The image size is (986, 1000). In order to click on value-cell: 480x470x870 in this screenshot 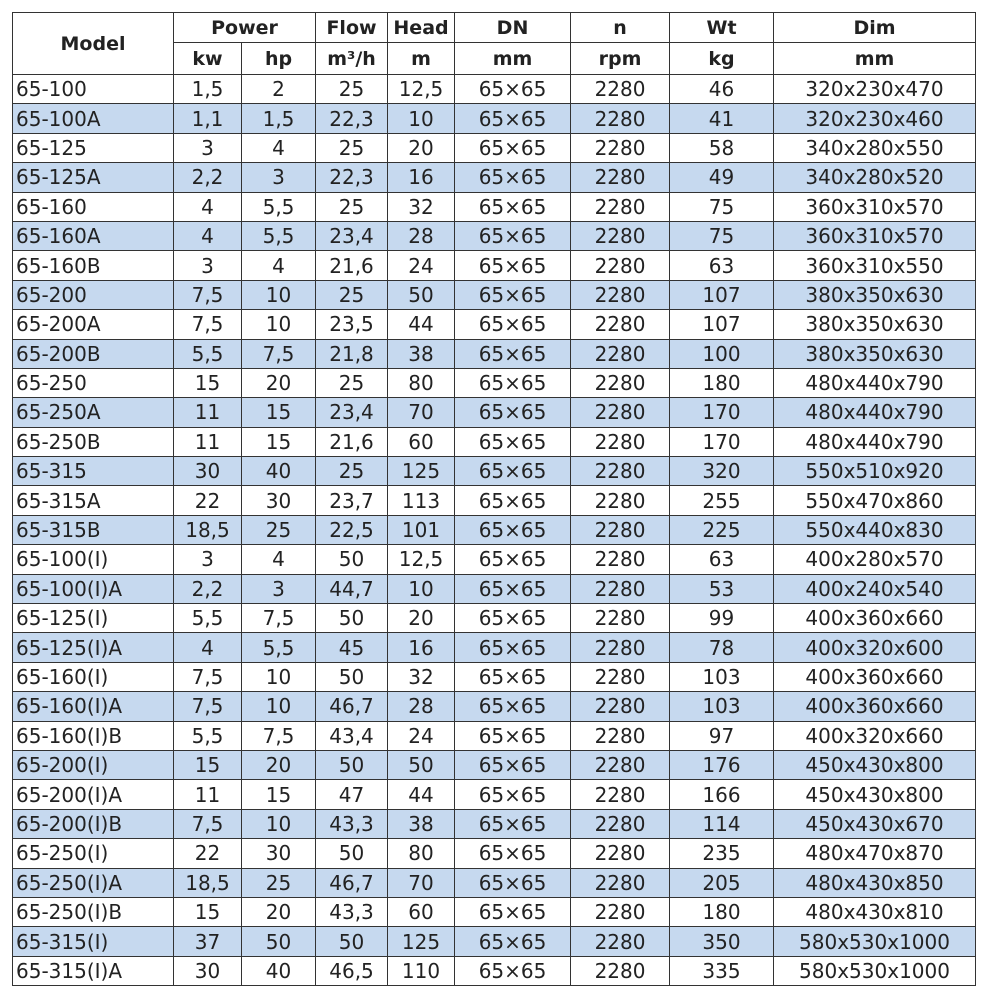, I will do `click(875, 853)`.